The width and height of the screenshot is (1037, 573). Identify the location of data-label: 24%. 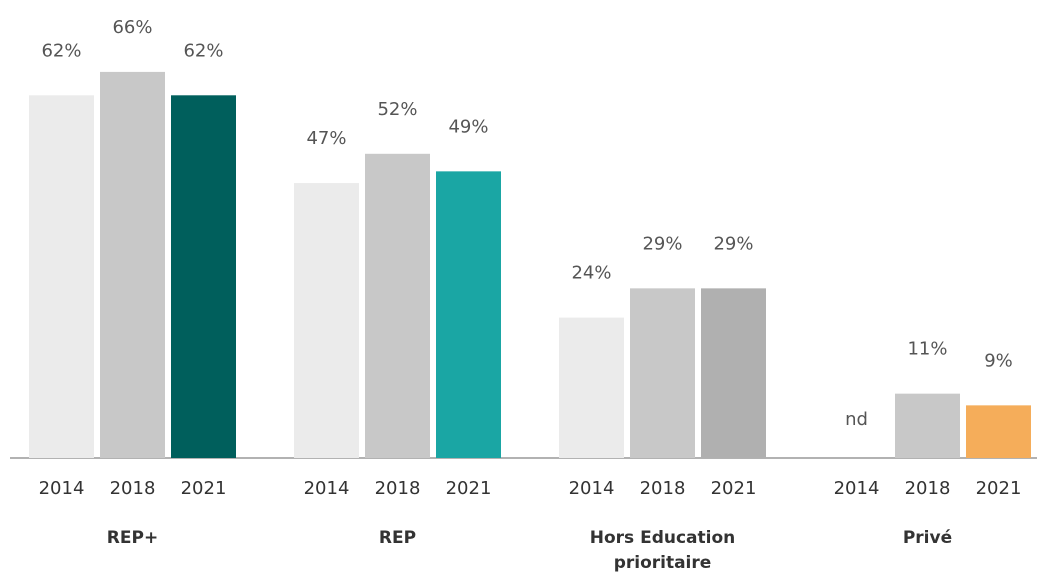
(591, 273).